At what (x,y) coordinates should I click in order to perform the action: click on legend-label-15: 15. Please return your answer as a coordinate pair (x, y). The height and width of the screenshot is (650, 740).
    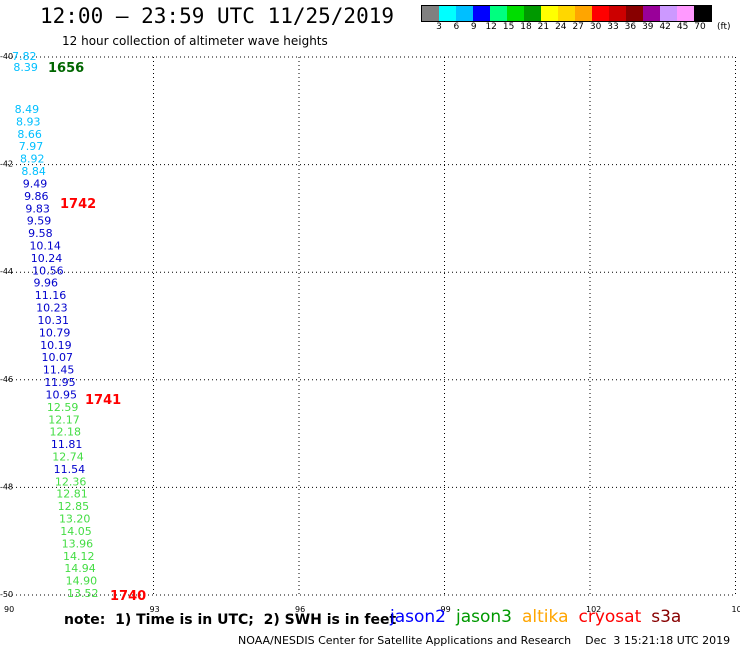
    Looking at the image, I should click on (508, 27).